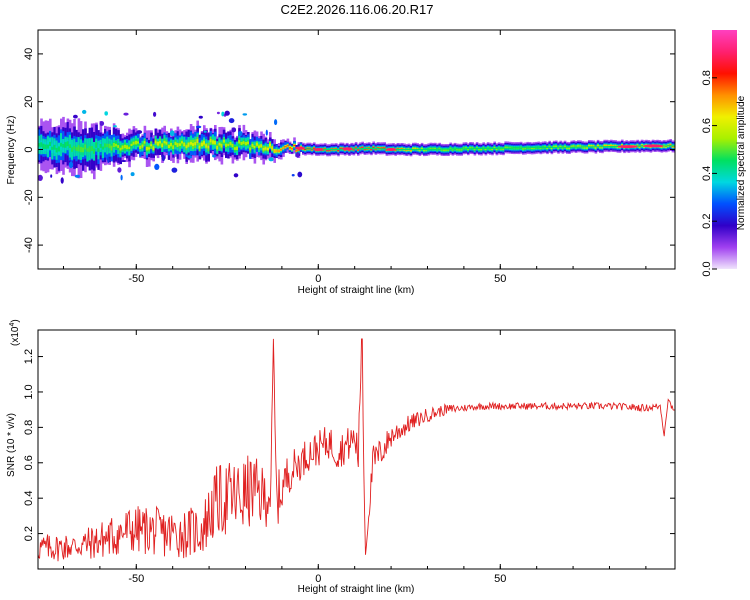 This screenshot has height=600, width=750. Describe the element at coordinates (487, 148) in the screenshot. I see `heatmap-ridge-line` at that location.